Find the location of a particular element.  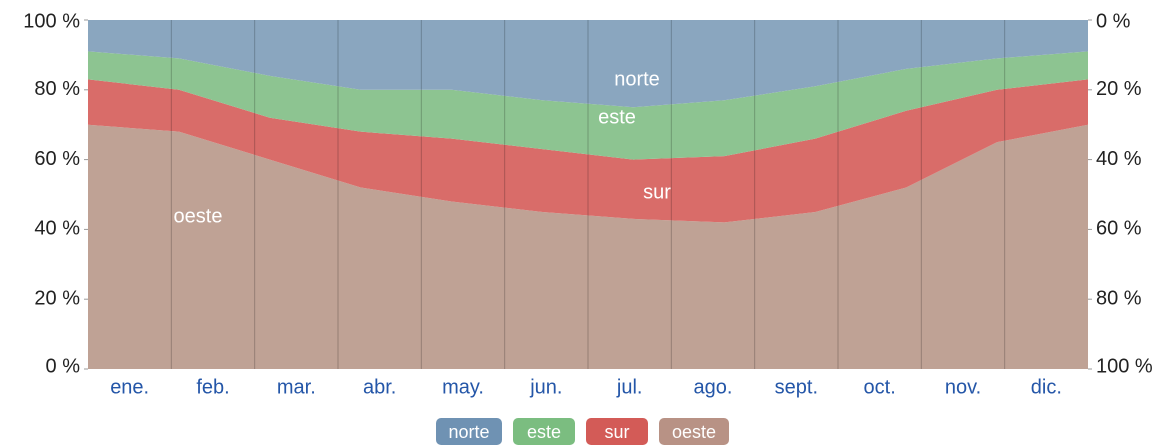

legend-label: sur is located at coordinates (616, 432).